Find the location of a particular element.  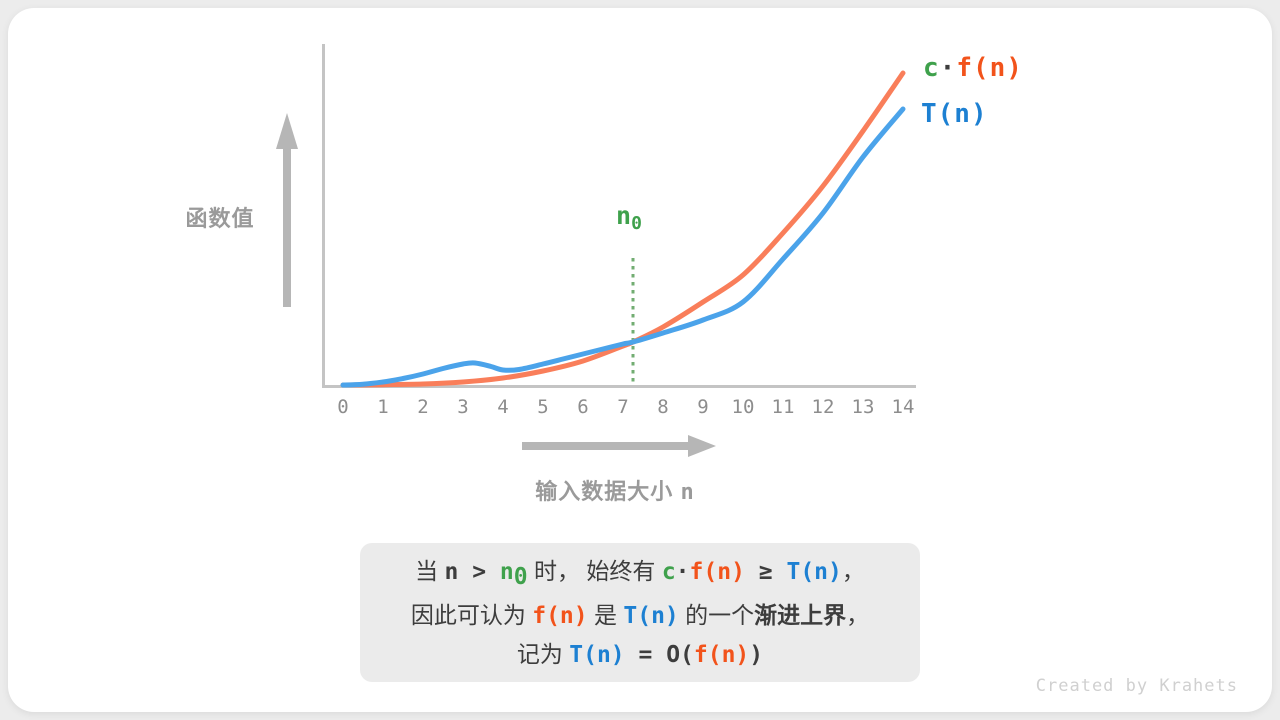

text-segment: 渐进上界 is located at coordinates (800, 614).